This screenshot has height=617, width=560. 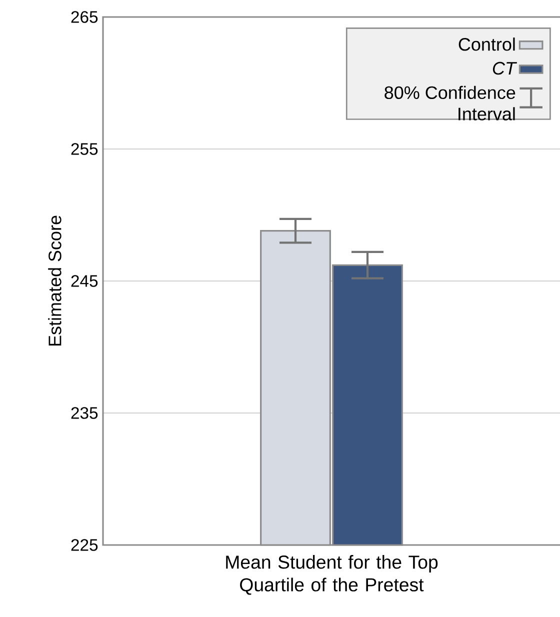 What do you see at coordinates (84, 545) in the screenshot?
I see `y-tick-label: 225` at bounding box center [84, 545].